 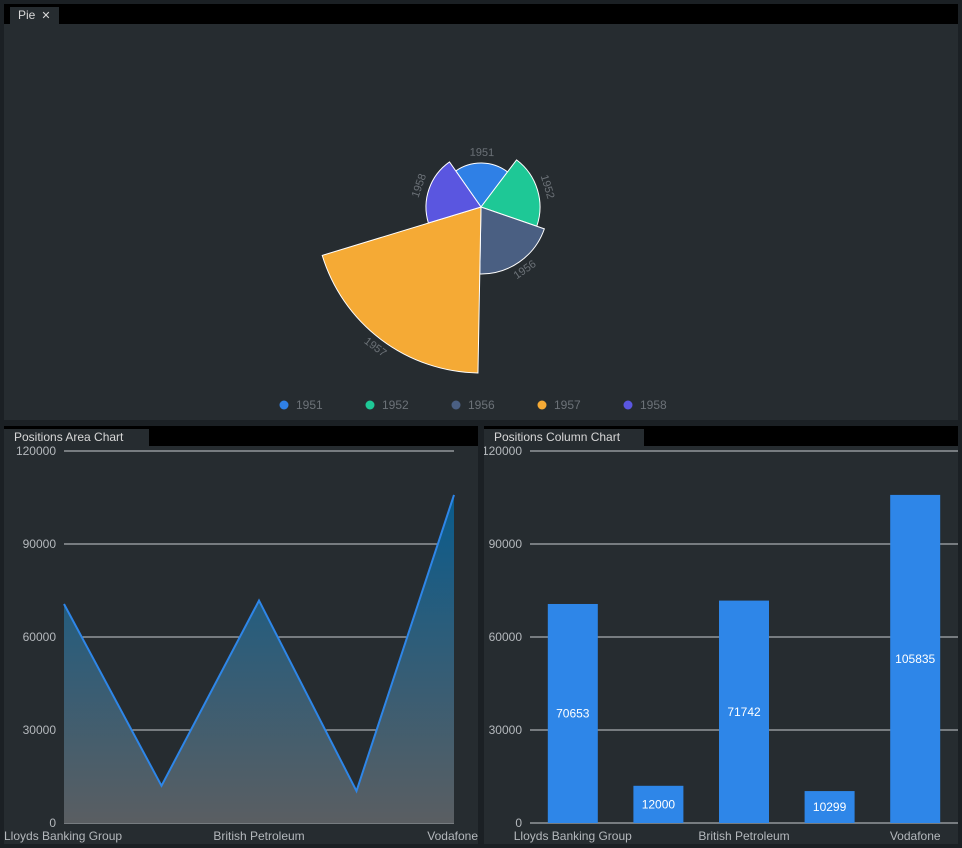 I want to click on pie-slice-1952, so click(x=510, y=193).